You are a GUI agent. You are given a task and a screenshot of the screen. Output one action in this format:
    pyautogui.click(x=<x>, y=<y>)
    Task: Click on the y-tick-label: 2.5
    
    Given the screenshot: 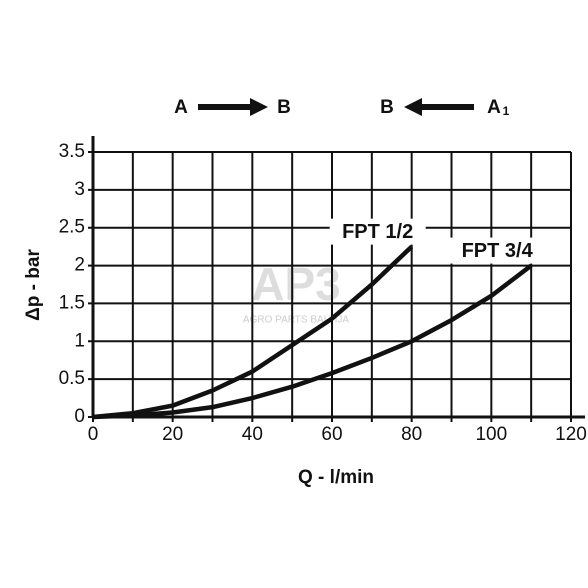 What is the action you would take?
    pyautogui.click(x=72, y=227)
    